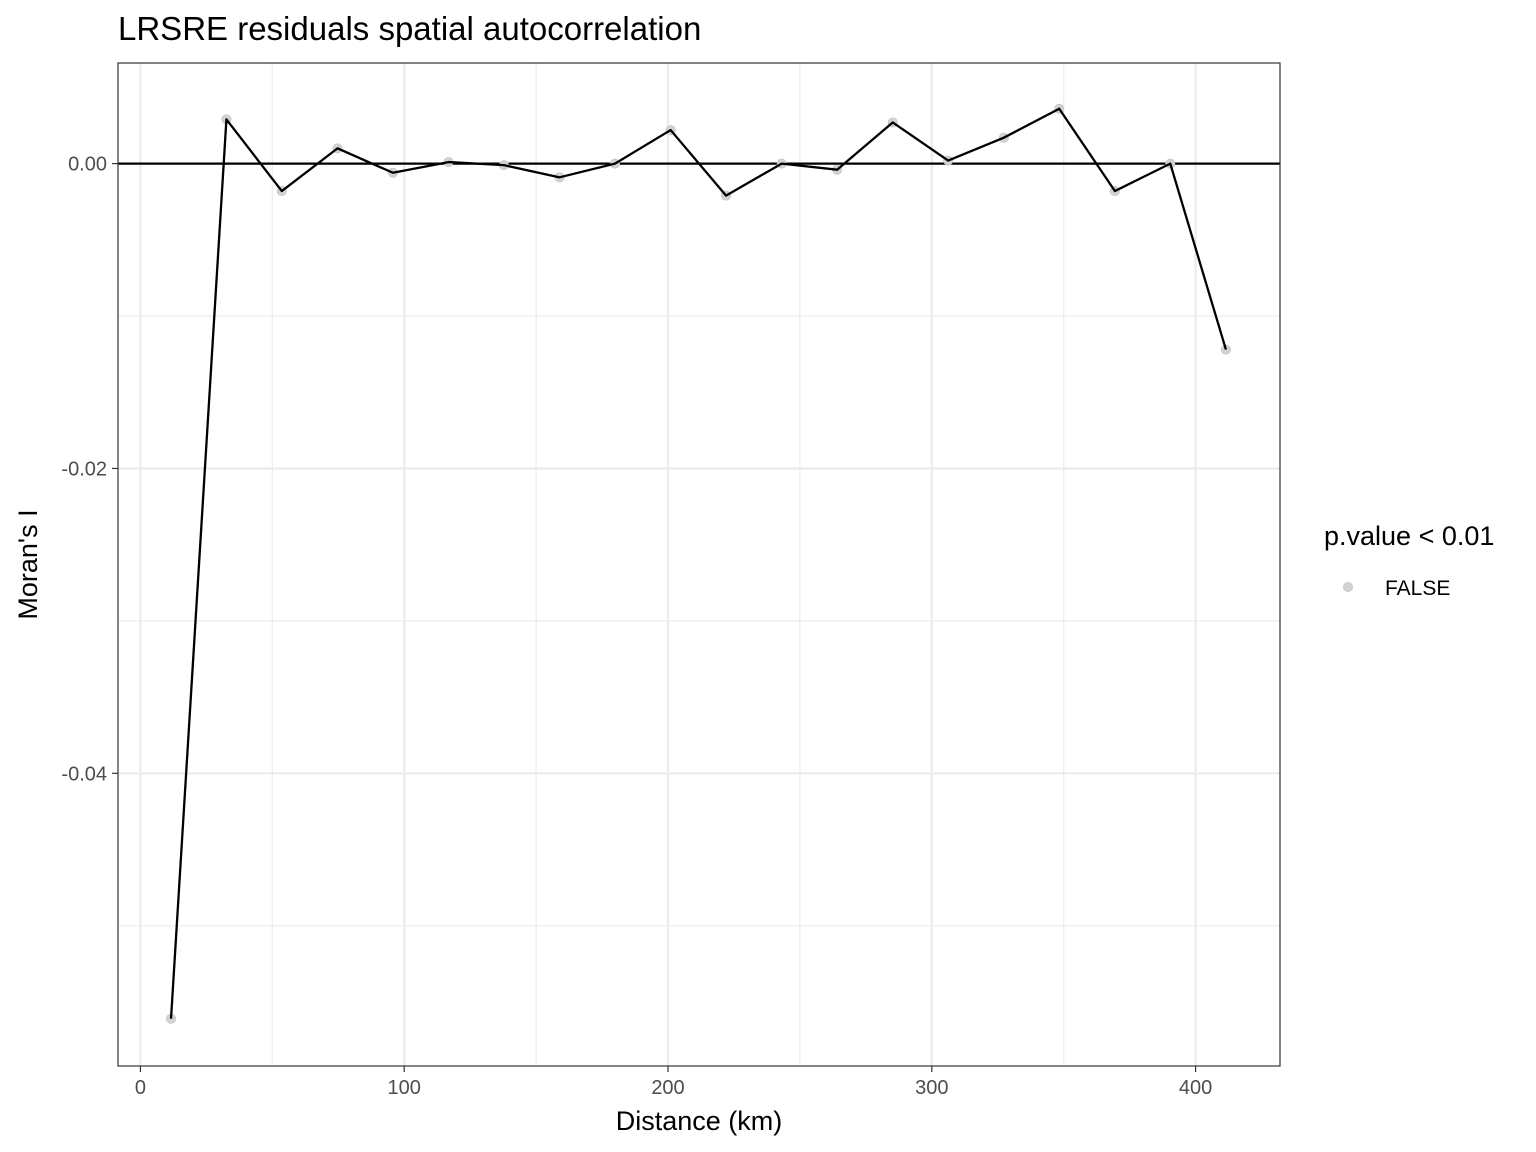 This screenshot has height=1152, width=1536. I want to click on y-axis: 0.00 -0.02 -0.04, so click(89, 469).